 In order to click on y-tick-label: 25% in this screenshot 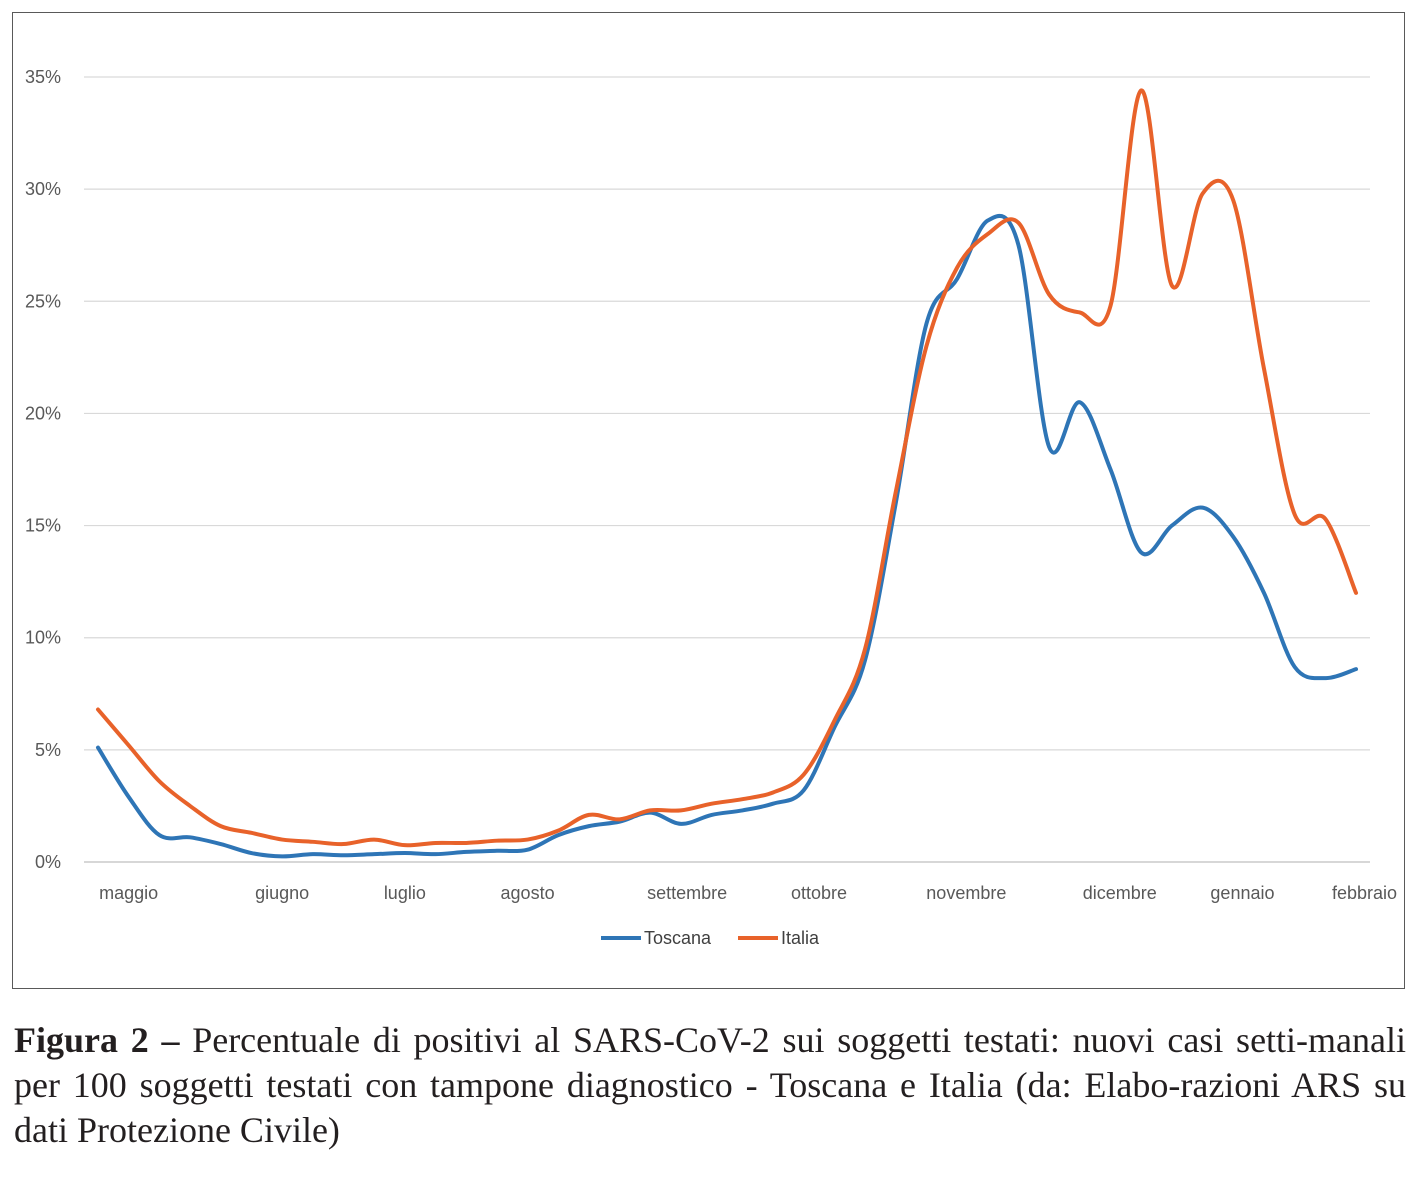, I will do `click(43, 301)`.